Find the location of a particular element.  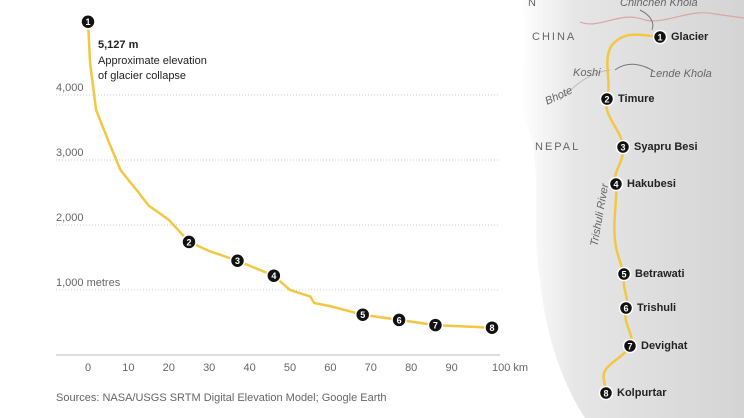

marker-label: 2 is located at coordinates (188, 242).